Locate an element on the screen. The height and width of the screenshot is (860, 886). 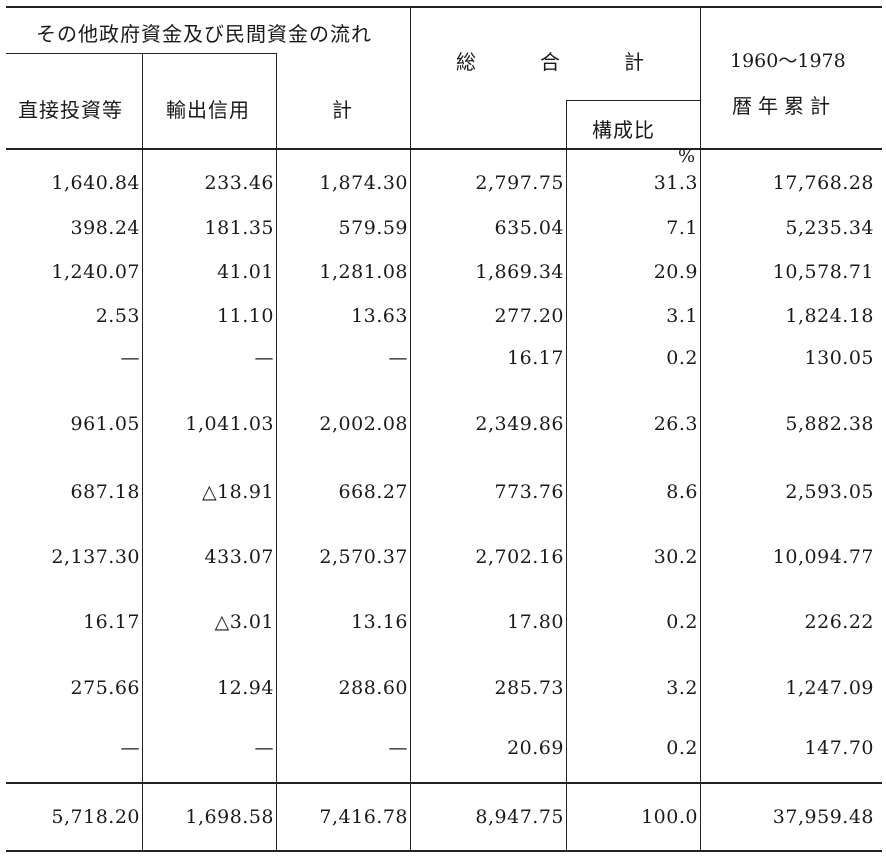
cell-cumulative: 1,824.18 is located at coordinates (829, 316).